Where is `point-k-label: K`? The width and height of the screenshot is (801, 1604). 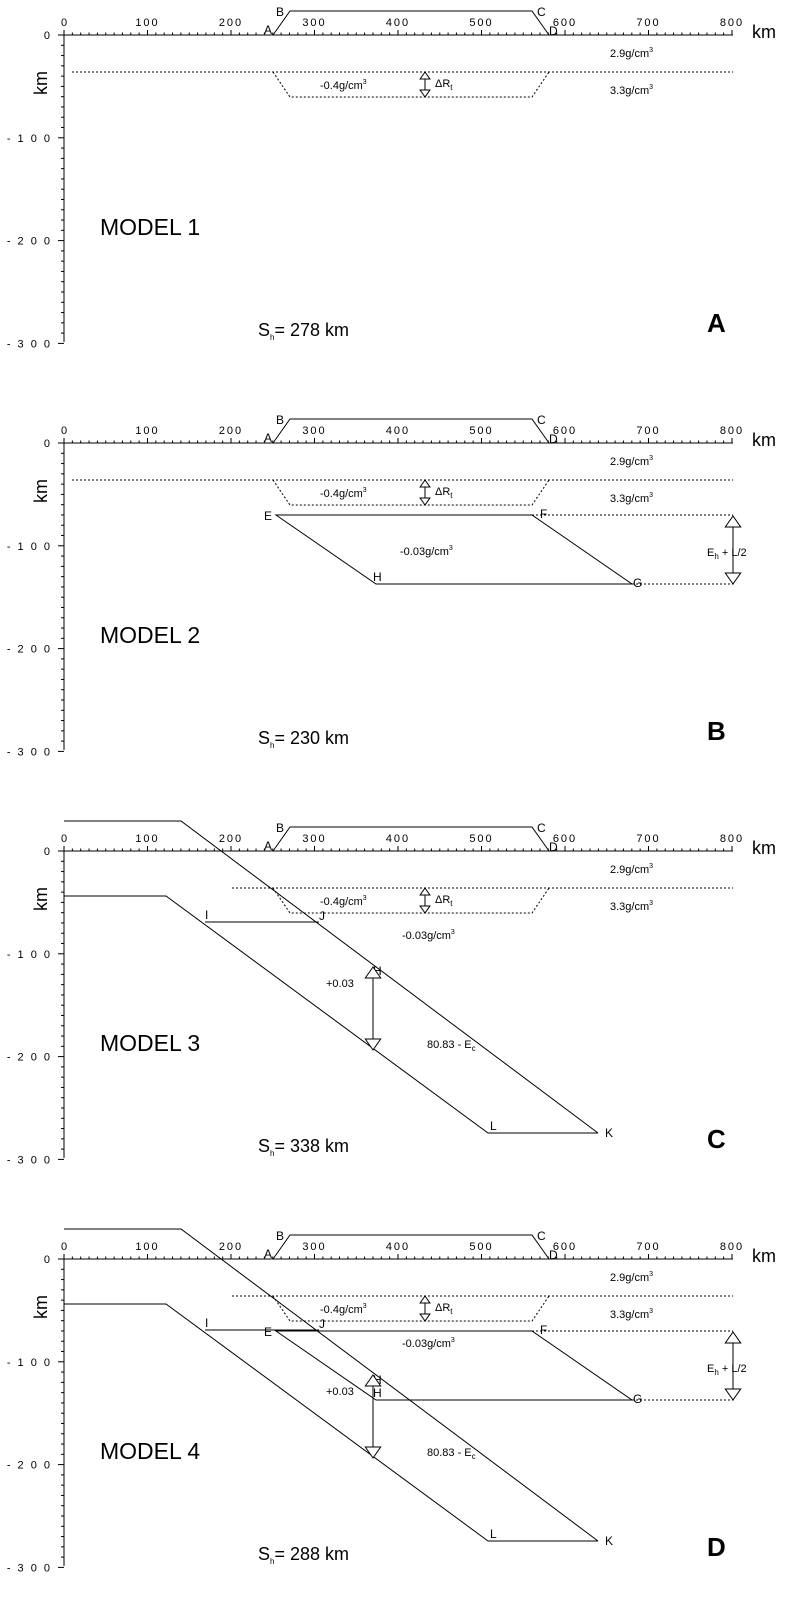
point-k-label: K is located at coordinates (609, 1133).